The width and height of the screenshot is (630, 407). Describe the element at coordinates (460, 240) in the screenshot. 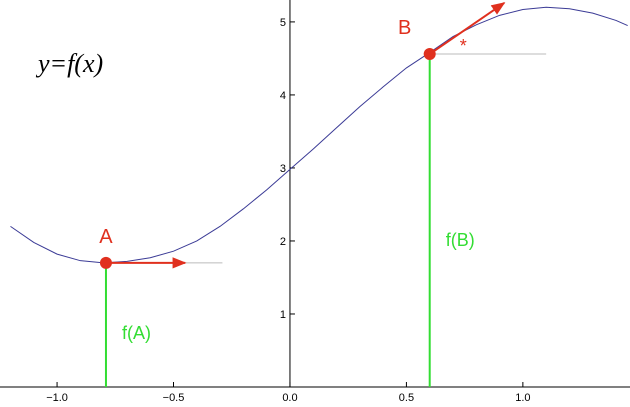

I see `value-label: f(B)` at that location.